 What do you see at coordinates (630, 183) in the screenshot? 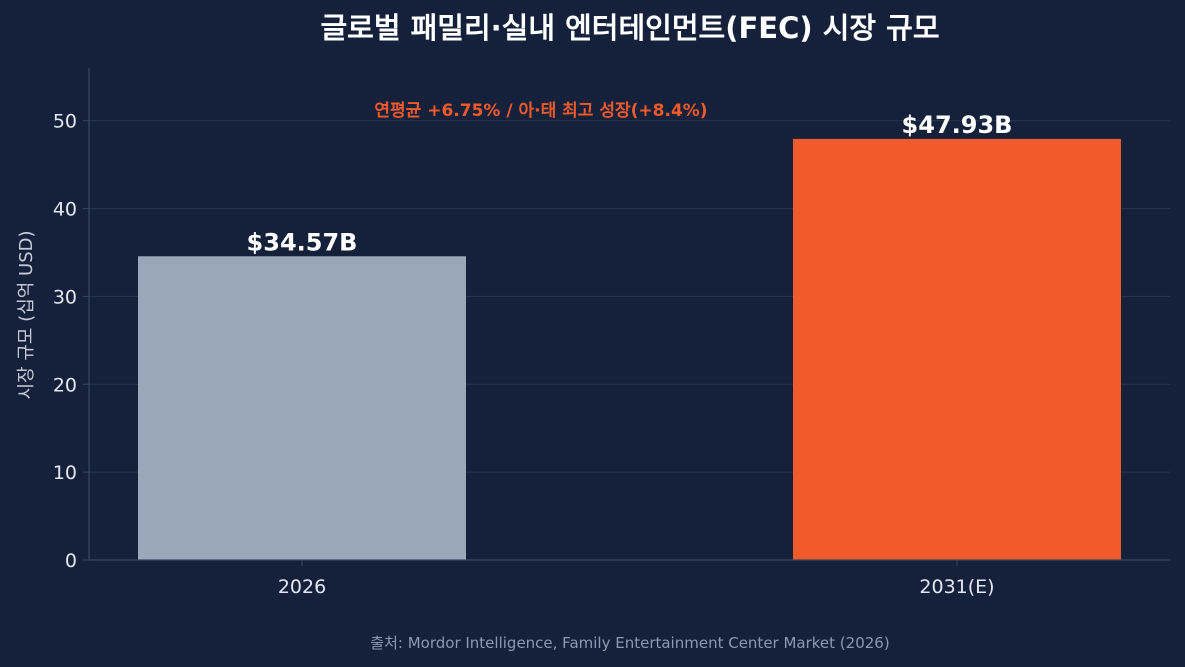
I see `data-labels: $34.57B $47.93B` at bounding box center [630, 183].